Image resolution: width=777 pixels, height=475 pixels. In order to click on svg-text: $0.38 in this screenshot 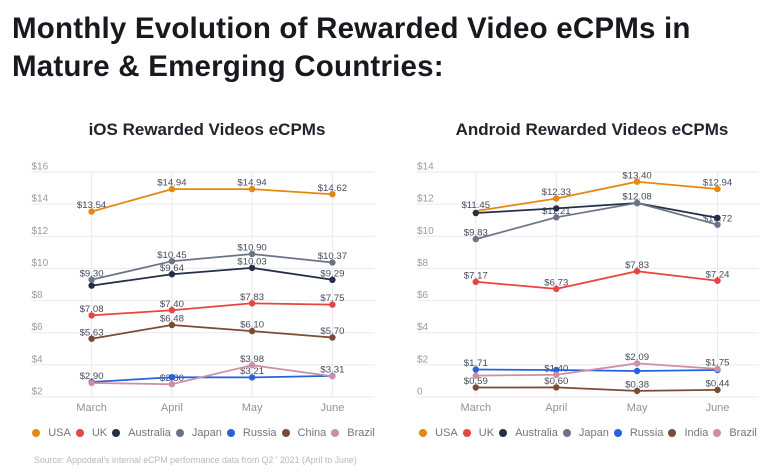, I will do `click(637, 385)`.